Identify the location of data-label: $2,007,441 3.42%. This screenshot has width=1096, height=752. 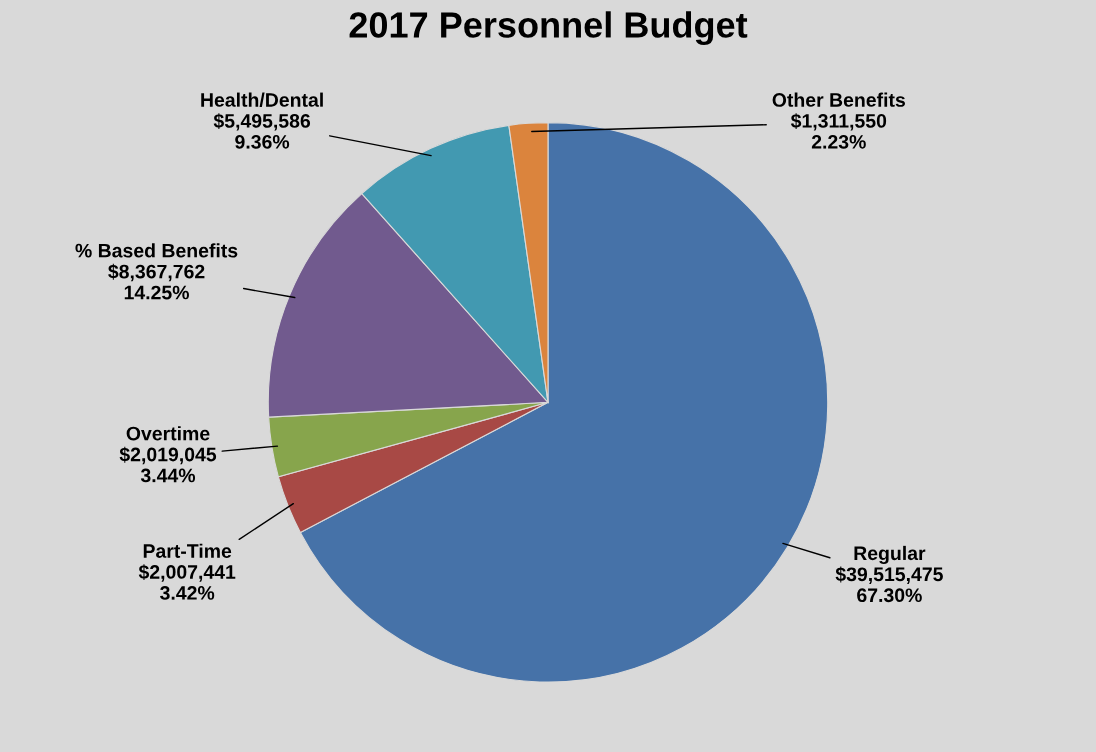
(187, 582).